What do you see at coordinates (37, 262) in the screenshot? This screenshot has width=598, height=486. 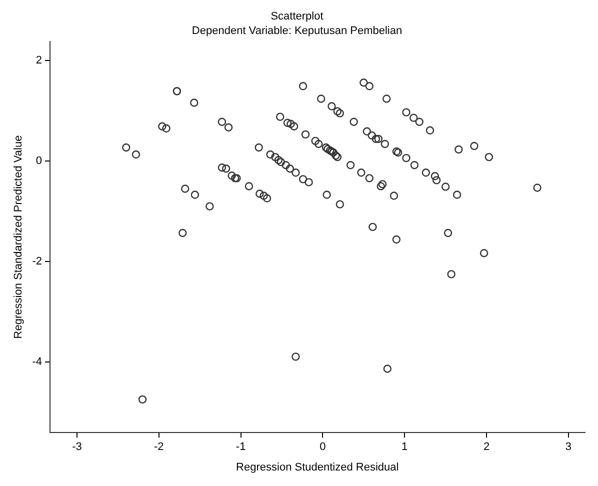 I see `y-tick-label: -2` at bounding box center [37, 262].